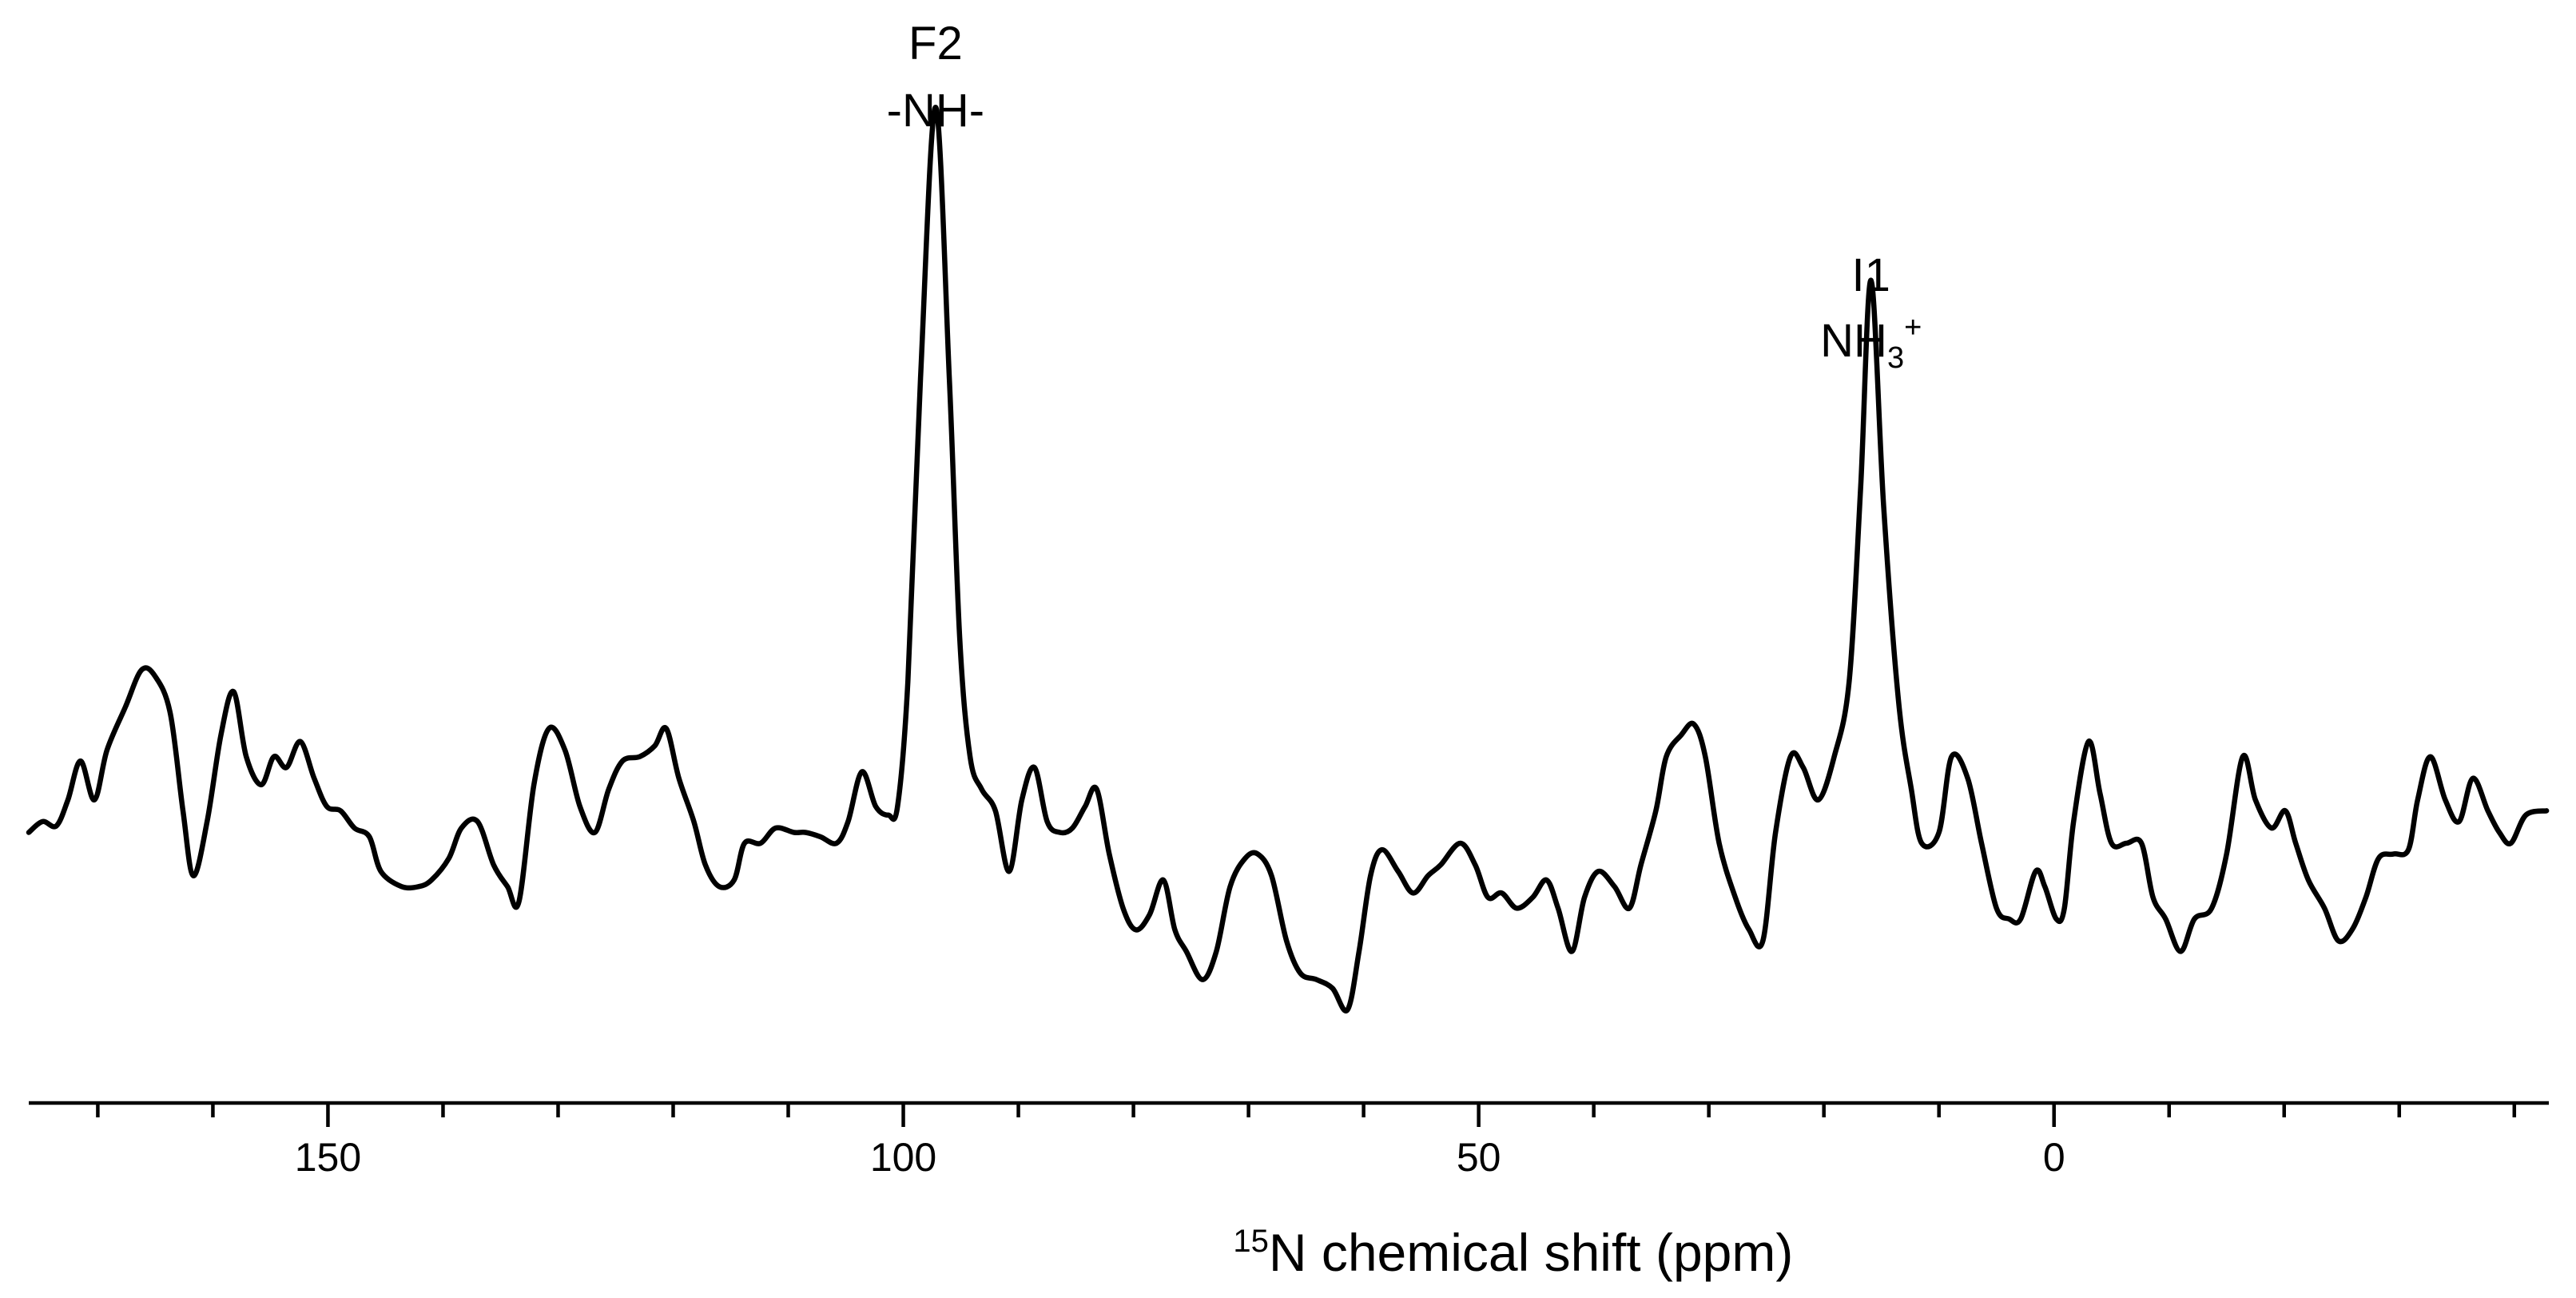 This screenshot has width=2576, height=1298. I want to click on peak-sublabel-i1: NH3+, so click(1871, 343).